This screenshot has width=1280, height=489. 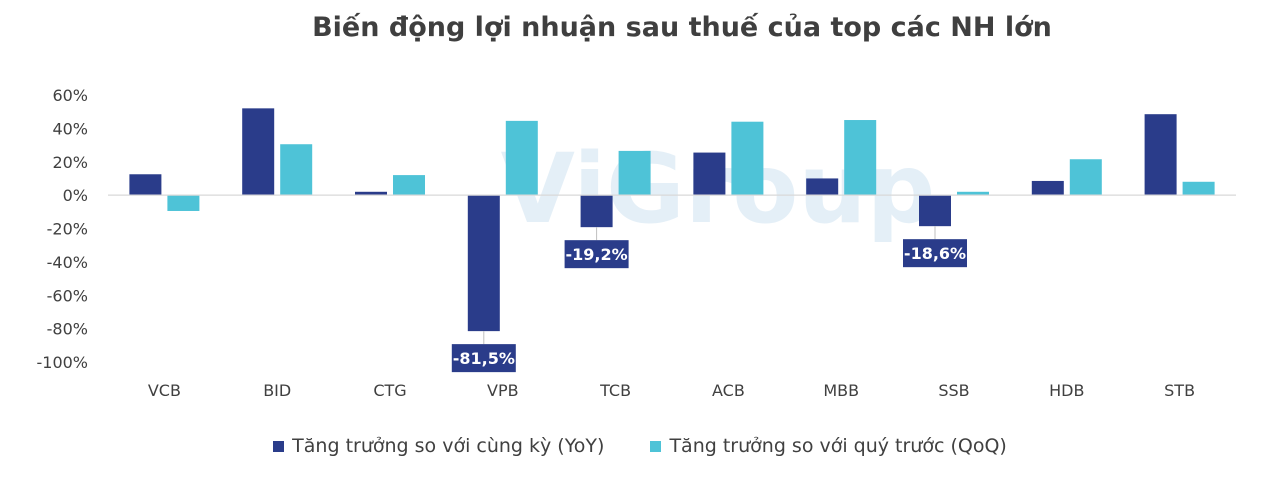 What do you see at coordinates (656, 446) in the screenshot?
I see `legend-swatch-qoq` at bounding box center [656, 446].